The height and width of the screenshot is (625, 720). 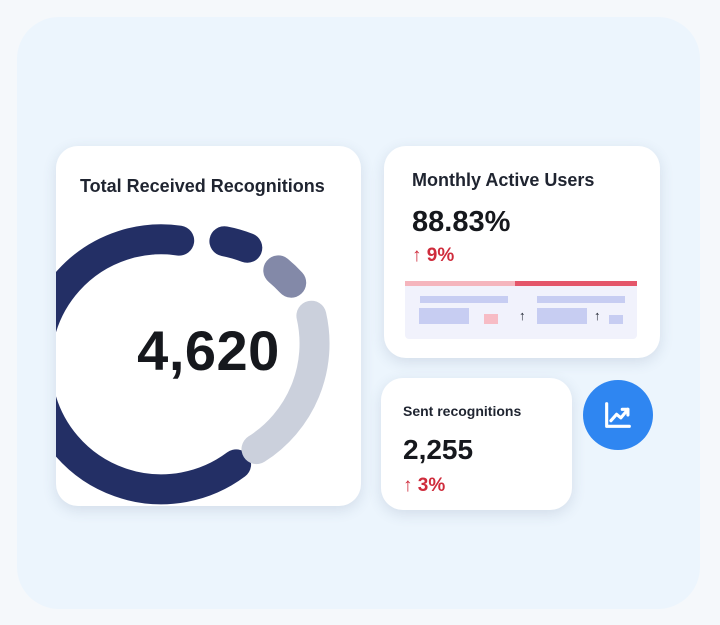 What do you see at coordinates (476, 444) in the screenshot?
I see `sent-recognitions-card: Sent recognitions 2,255 ↑ 3%` at bounding box center [476, 444].